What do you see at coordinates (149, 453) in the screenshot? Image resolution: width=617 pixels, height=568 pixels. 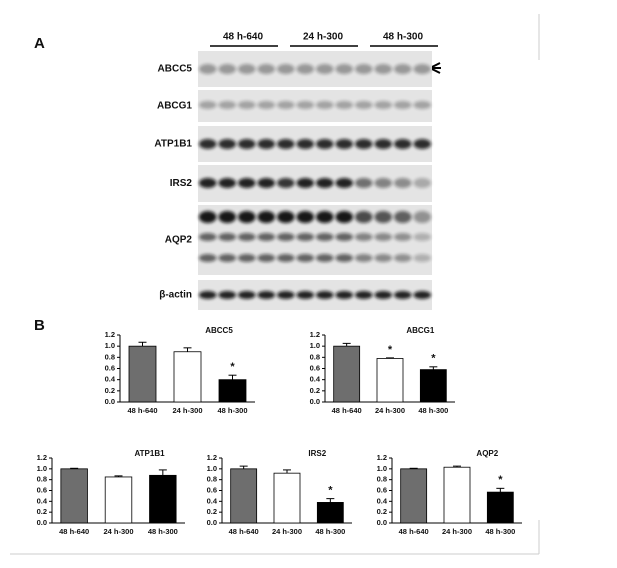 I see `chart-title: ATP1B1` at bounding box center [149, 453].